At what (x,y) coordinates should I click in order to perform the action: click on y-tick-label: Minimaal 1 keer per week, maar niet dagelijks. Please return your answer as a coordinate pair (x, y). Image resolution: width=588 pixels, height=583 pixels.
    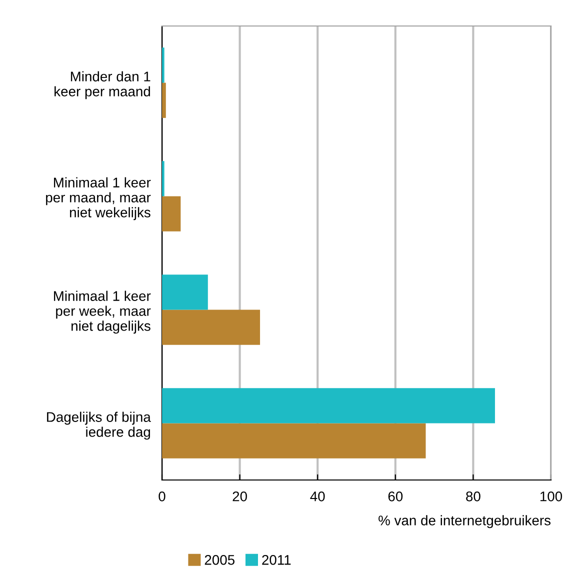
    Looking at the image, I should click on (102, 312).